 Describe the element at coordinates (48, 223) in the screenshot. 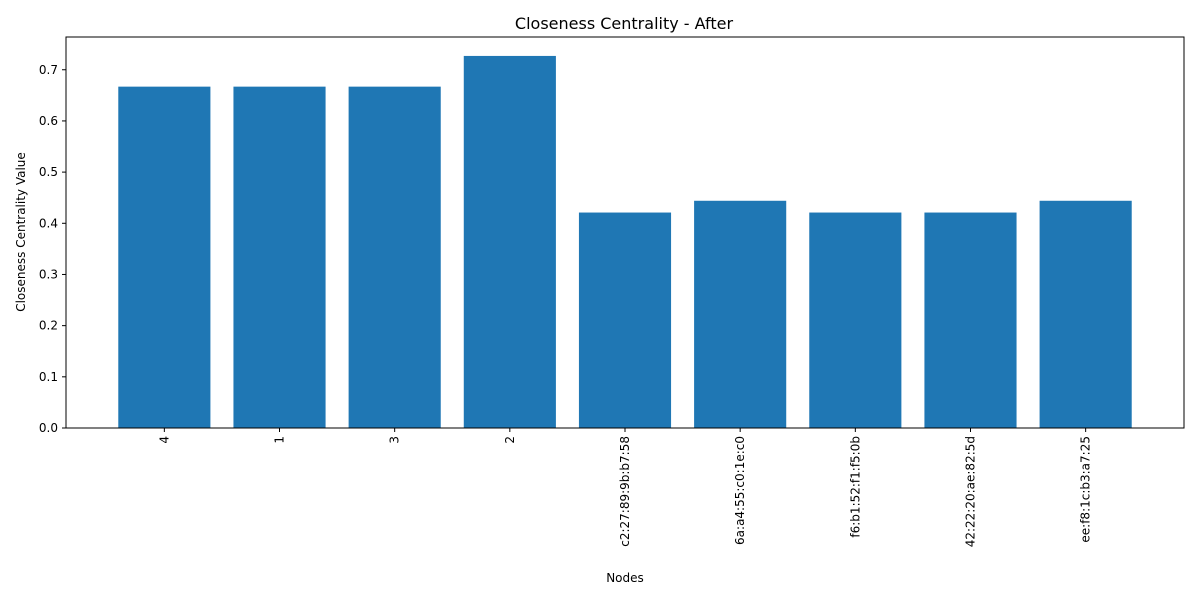

I see `y-tick-label-4: 0.4` at that location.